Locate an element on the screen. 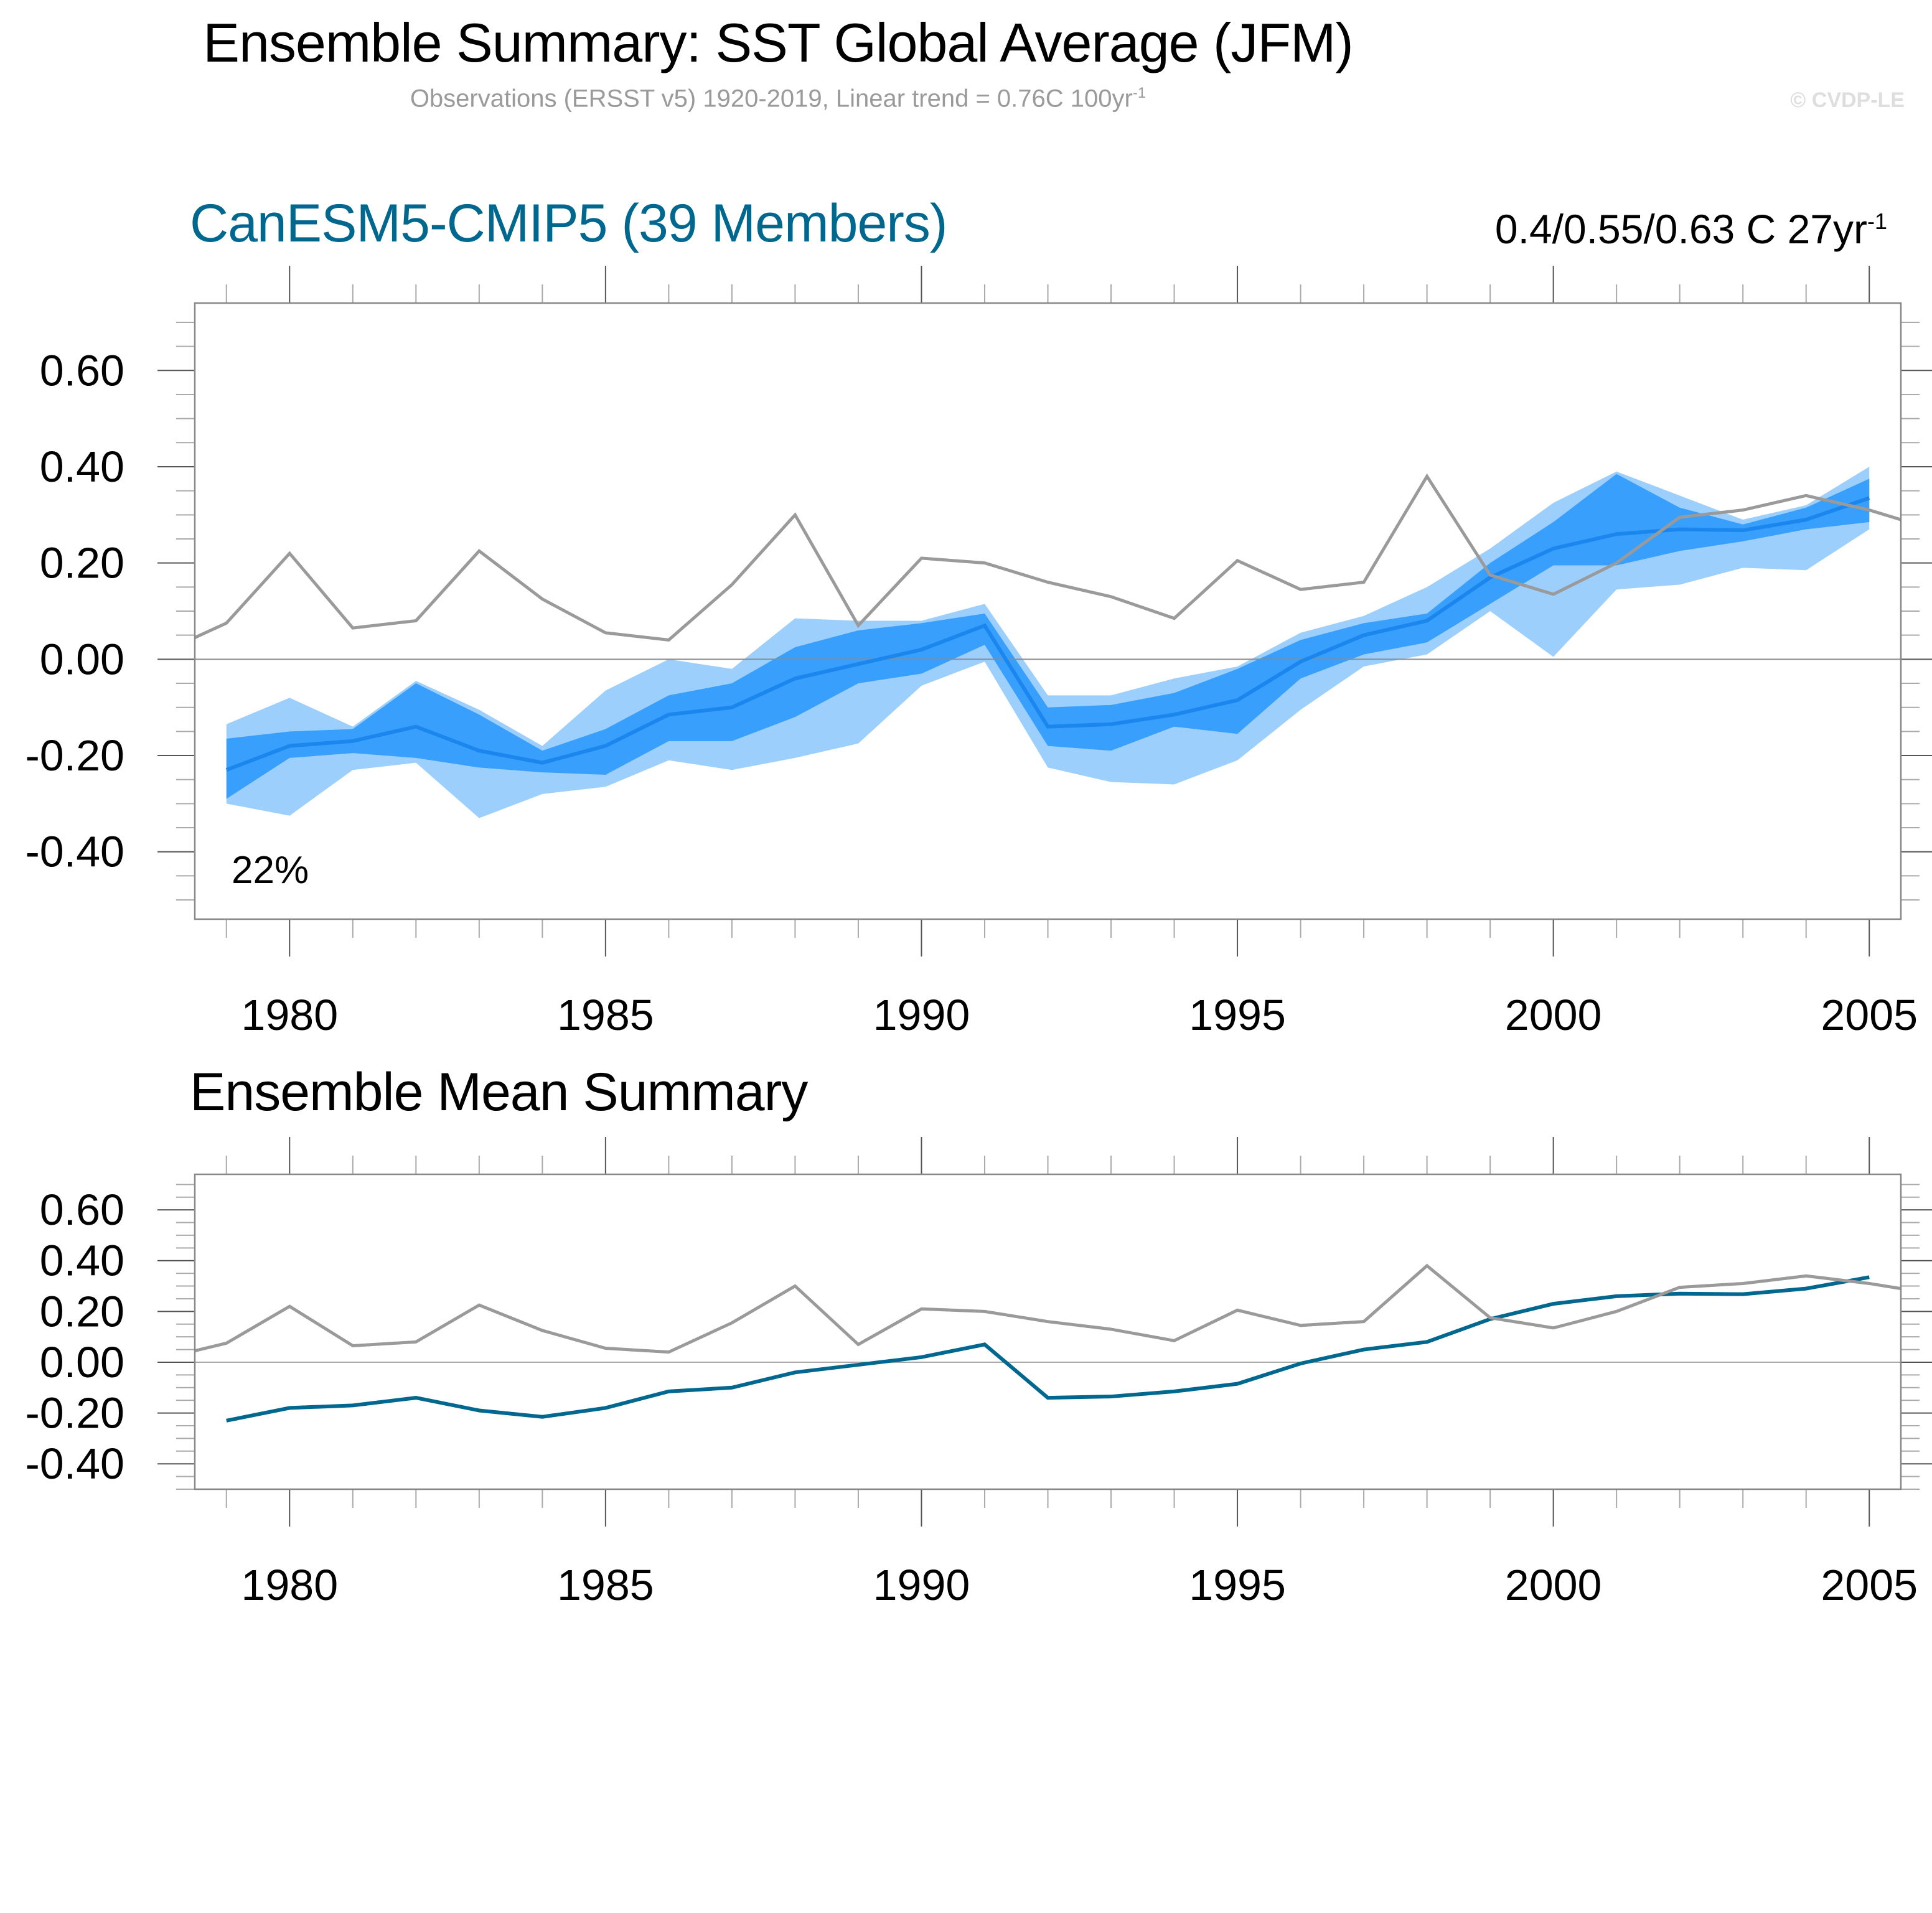 Image resolution: width=1932 pixels, height=1913 pixels. bottom-panel-title: Ensemble Mean Summary is located at coordinates (499, 1092).